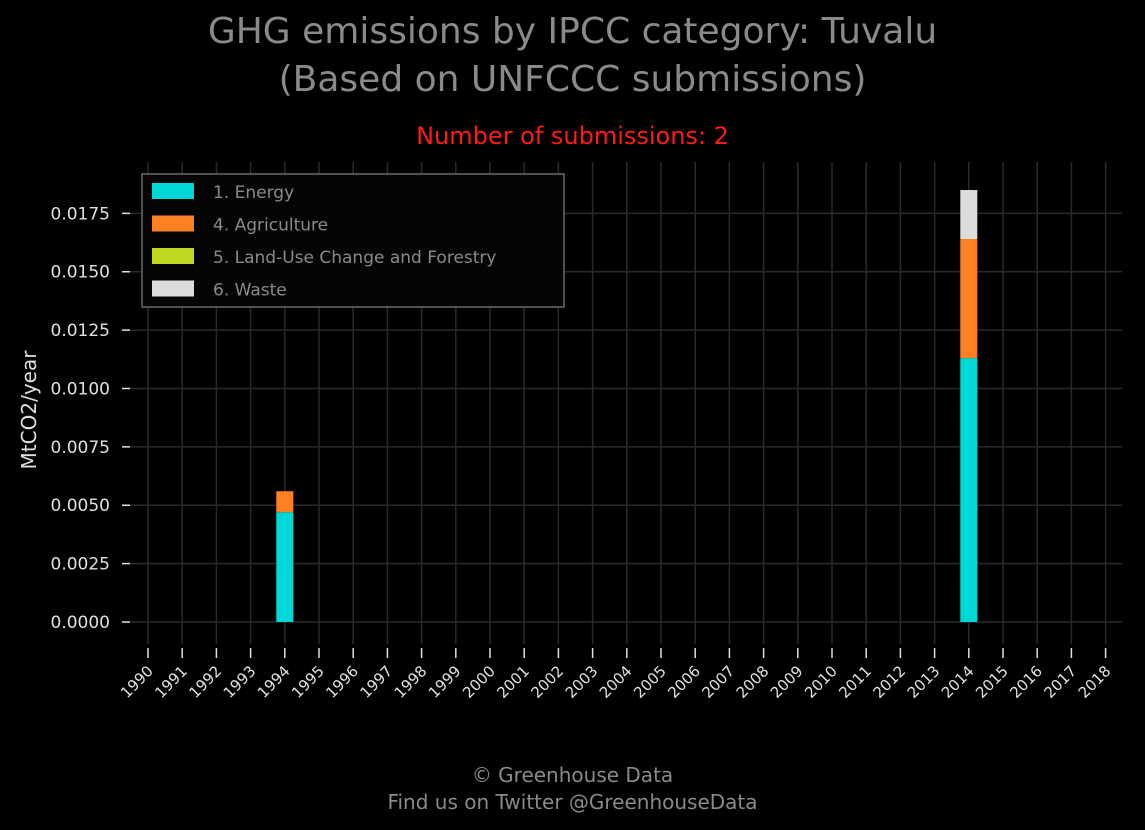  I want to click on x-tick-label: 2001, so click(513, 682).